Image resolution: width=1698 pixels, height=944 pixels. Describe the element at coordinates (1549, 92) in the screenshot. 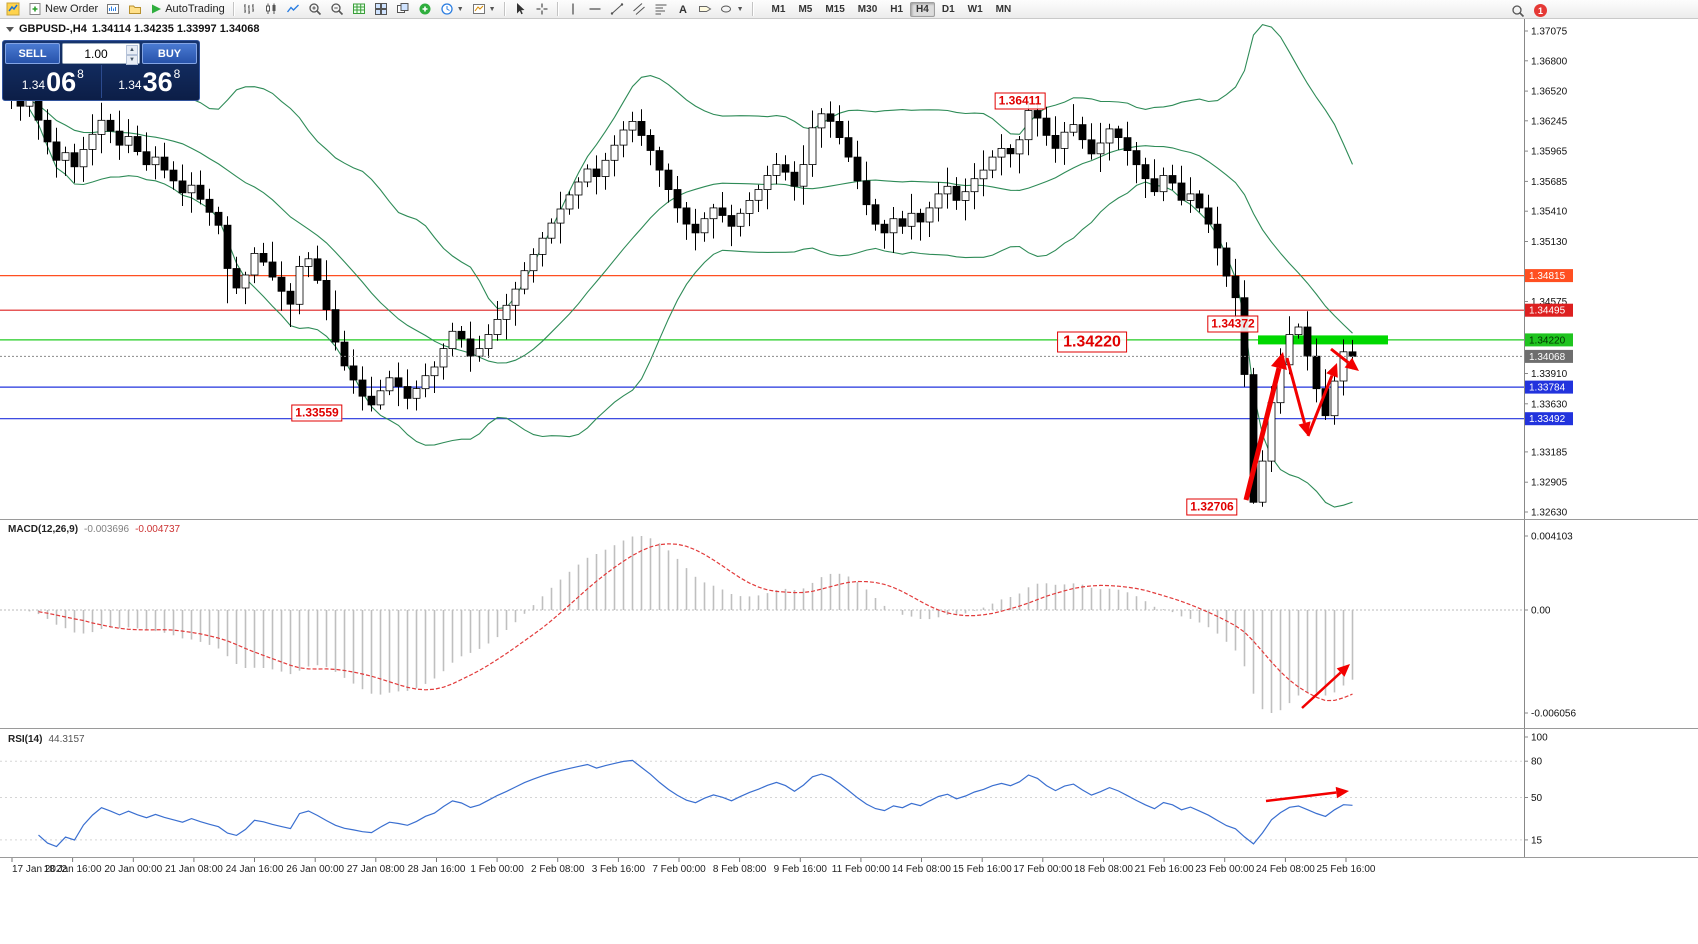

I see `svg-text: 1.36520` at that location.